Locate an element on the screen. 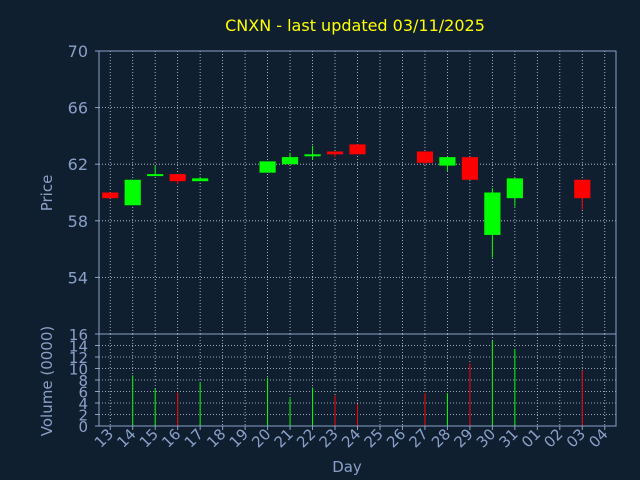 Image resolution: width=640 pixels, height=480 pixels. price-tick-label: 70 is located at coordinates (78, 51).